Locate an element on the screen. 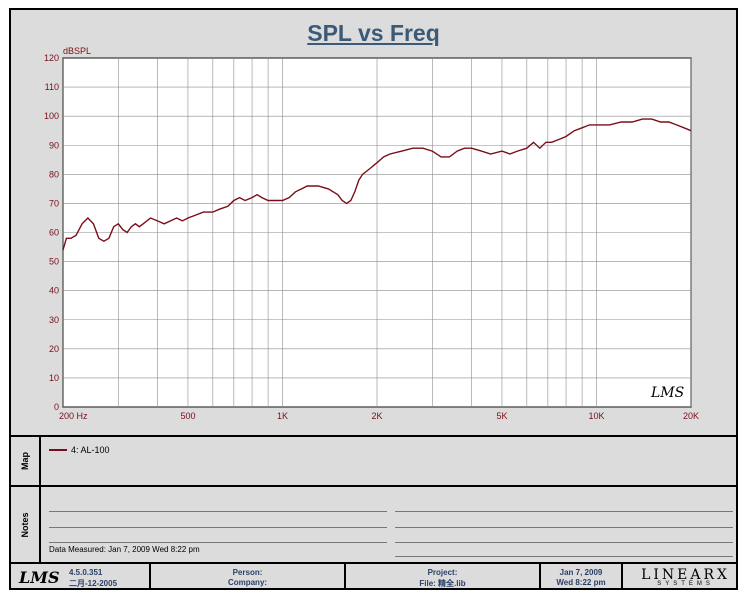 Image resolution: width=750 pixels, height=600 pixels. x-tick-label: 20K is located at coordinates (691, 416).